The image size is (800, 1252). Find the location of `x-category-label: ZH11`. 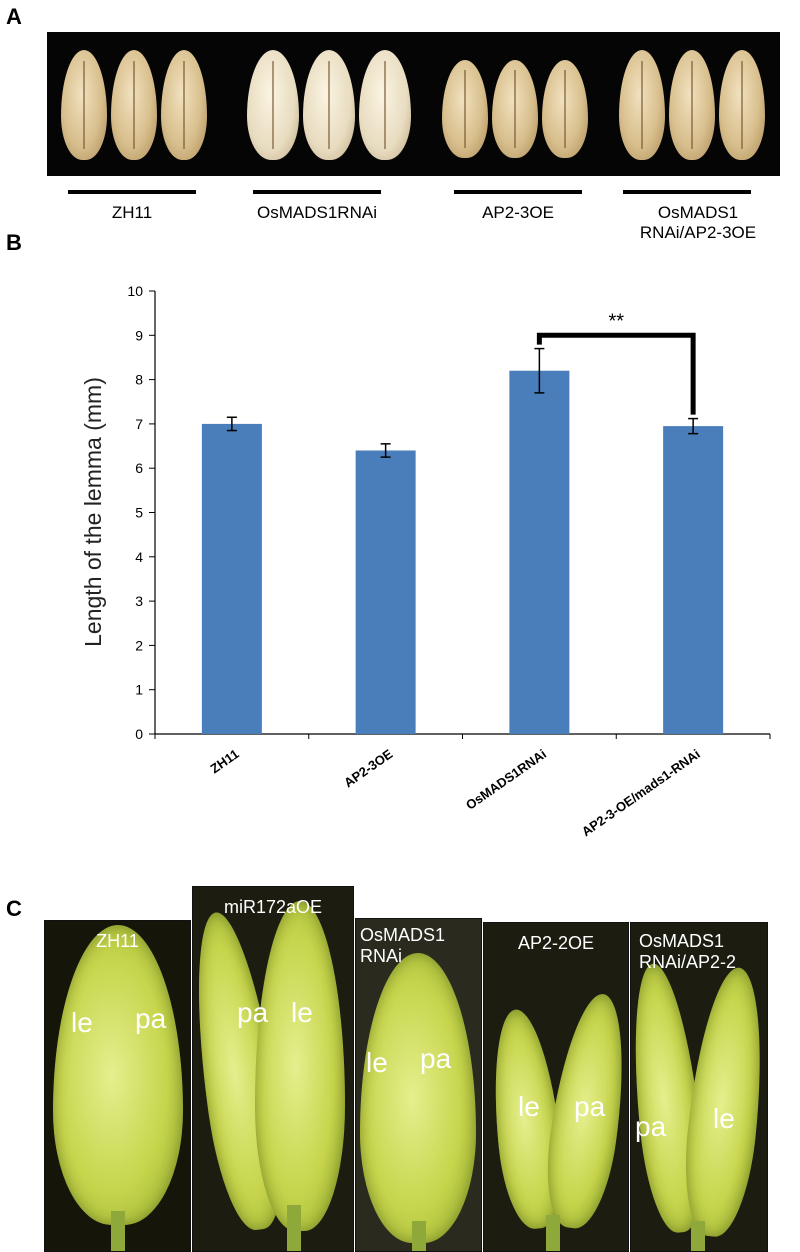

x-category-label: ZH11 is located at coordinates (225, 761).